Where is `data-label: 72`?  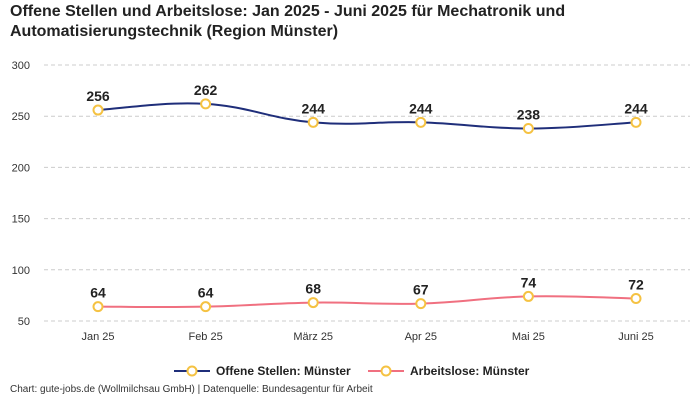
data-label: 72 is located at coordinates (636, 284).